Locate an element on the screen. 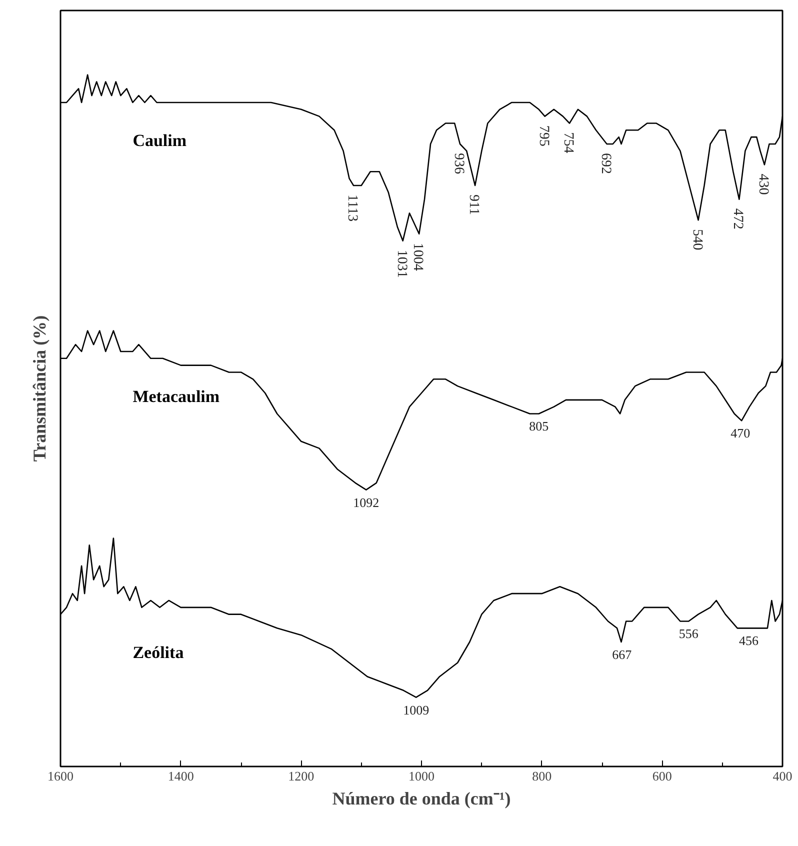 This screenshot has height=846, width=798. annotation: 667 is located at coordinates (622, 654).